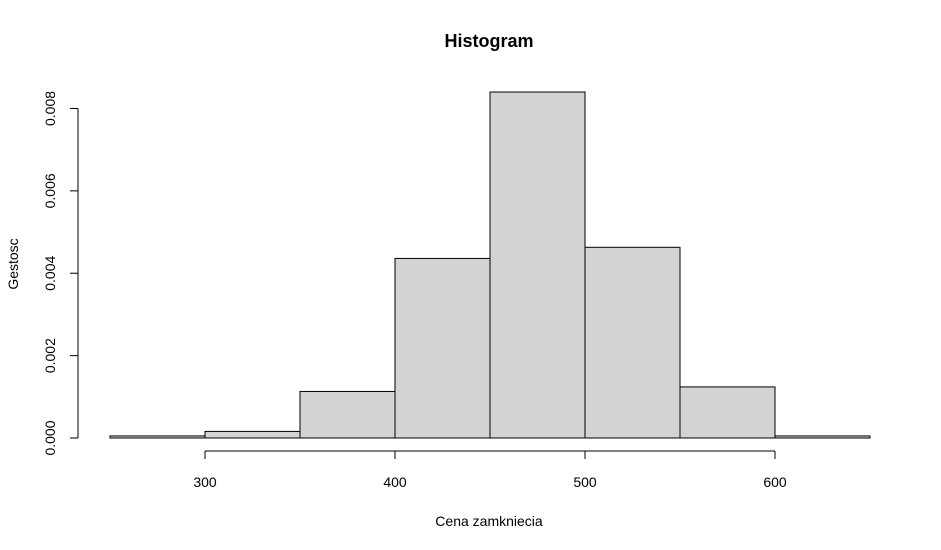 This screenshot has height=550, width=941. I want to click on y-axis: 0.000 0.002 0.004 0.006 0.008, so click(60, 273).